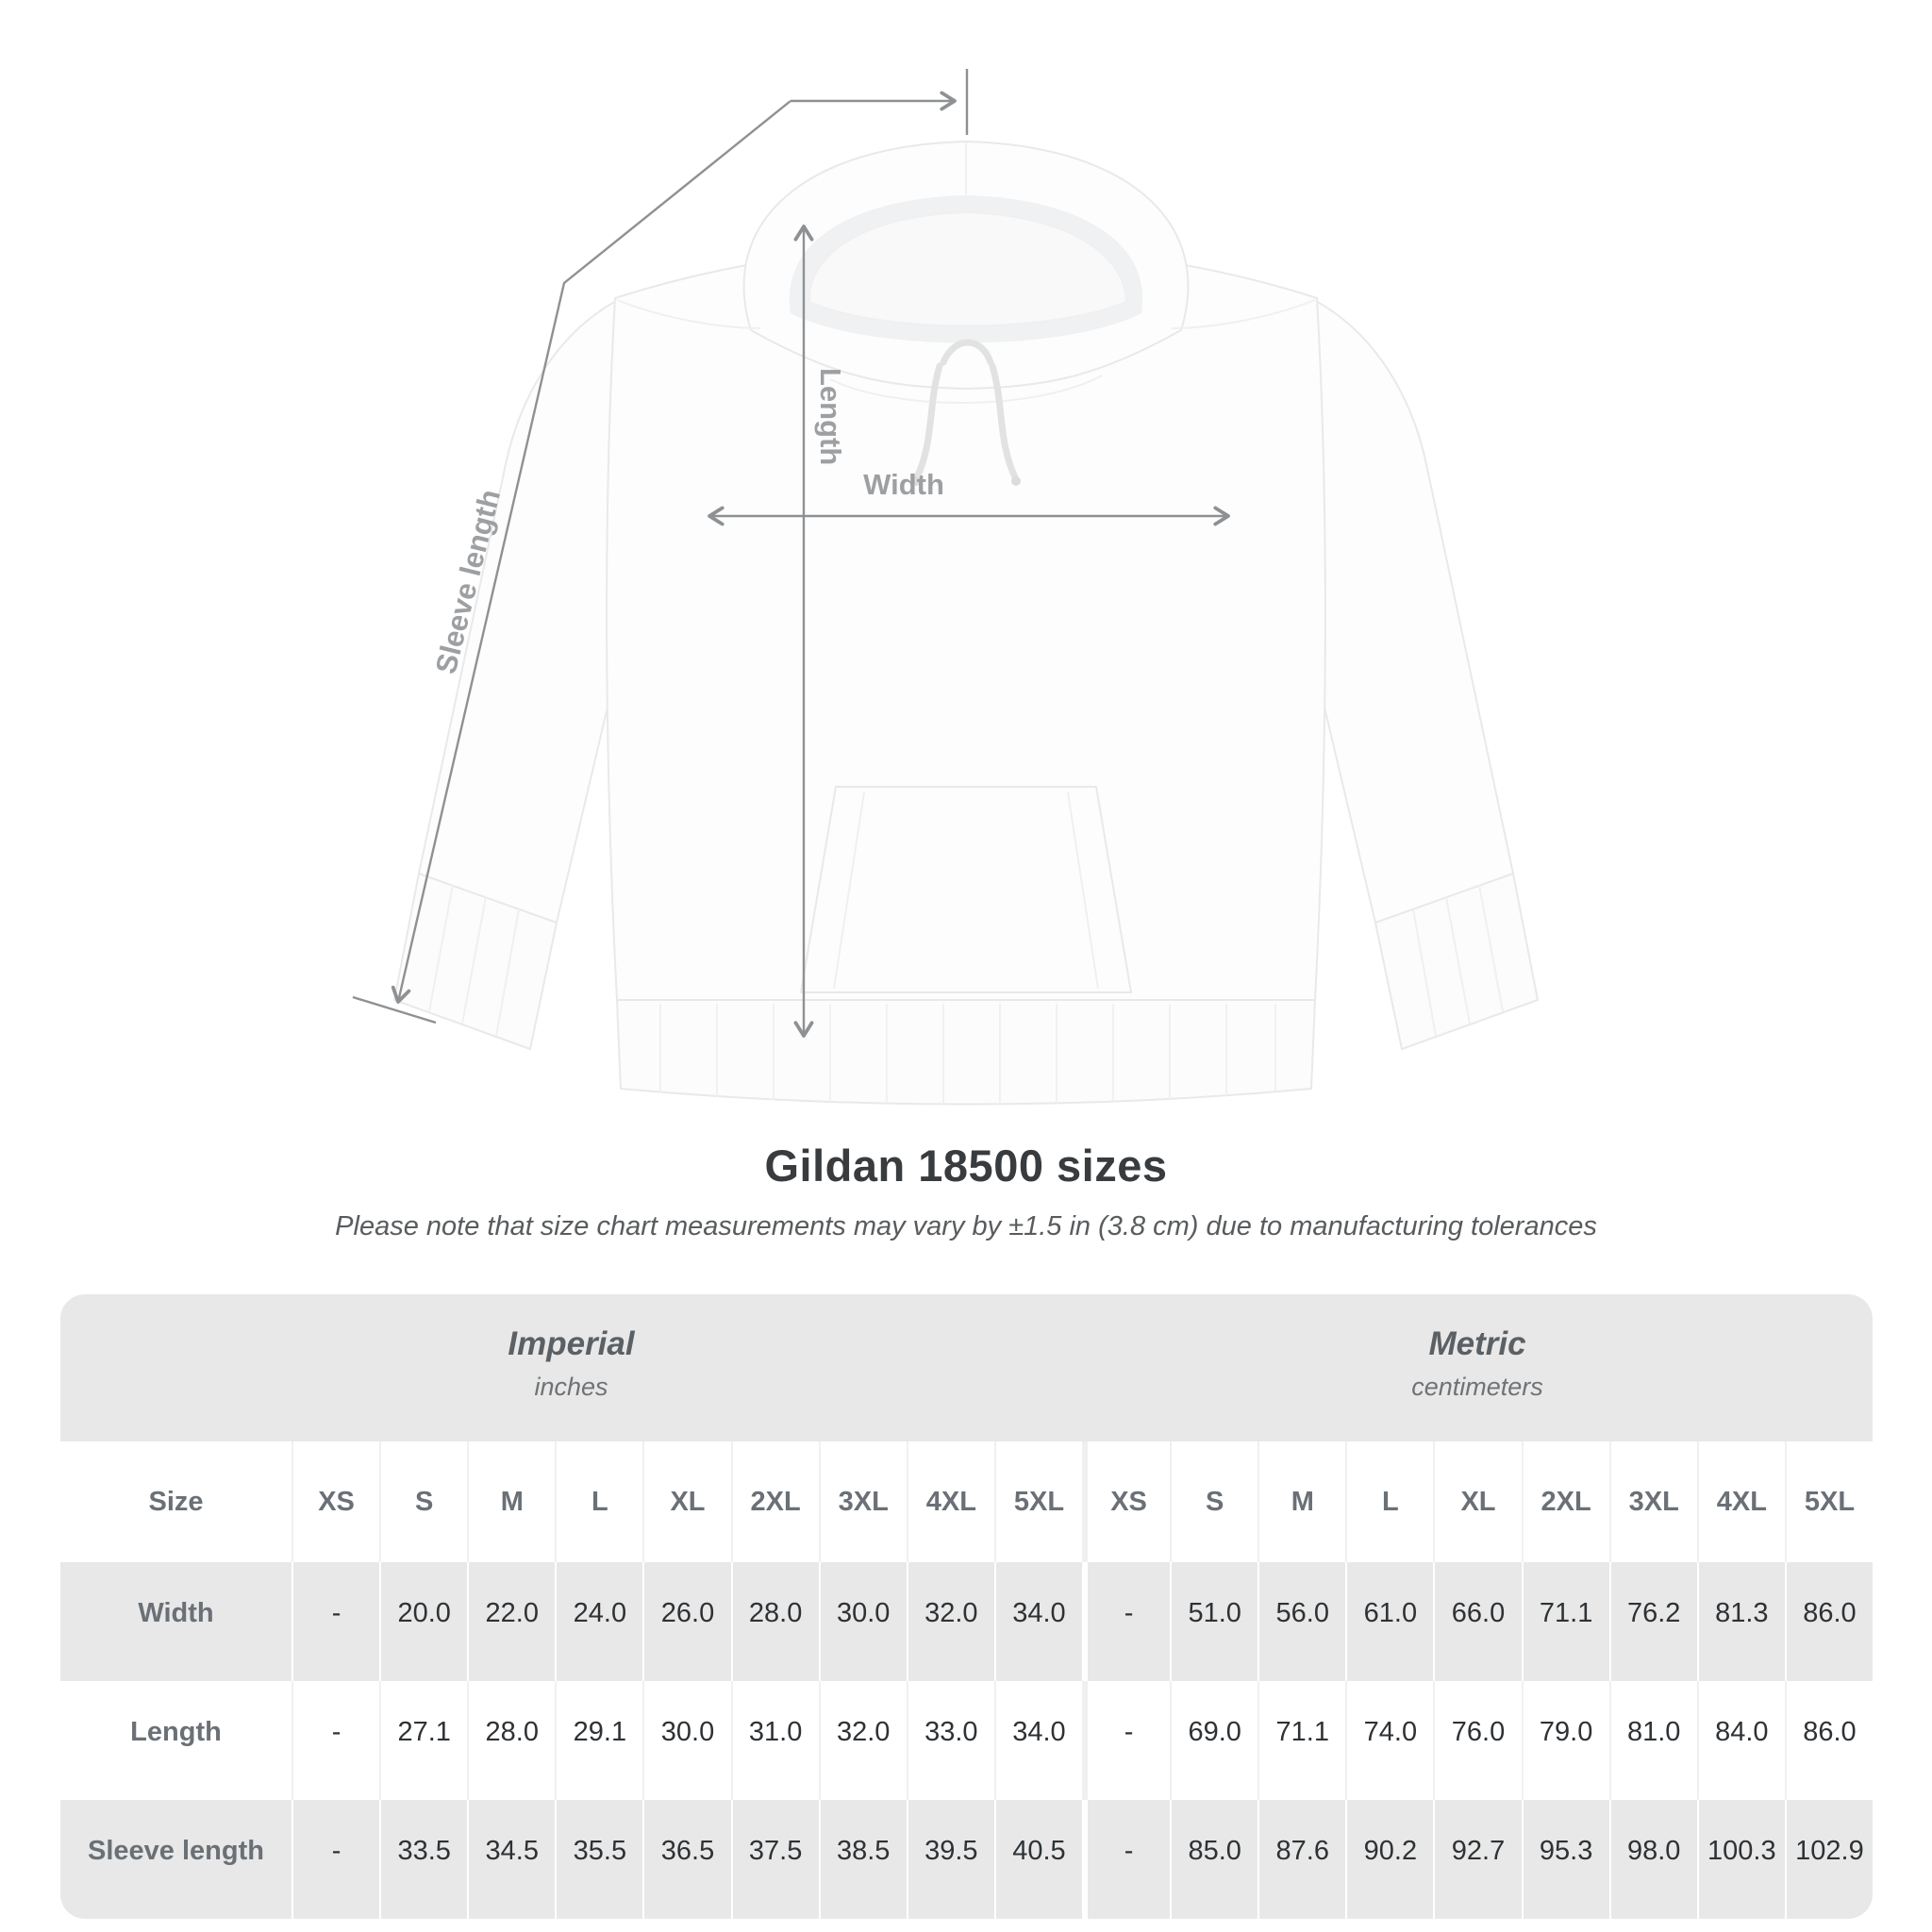 The image size is (1932, 1932). What do you see at coordinates (1083, 891) in the screenshot?
I see `pocket-opening-right` at bounding box center [1083, 891].